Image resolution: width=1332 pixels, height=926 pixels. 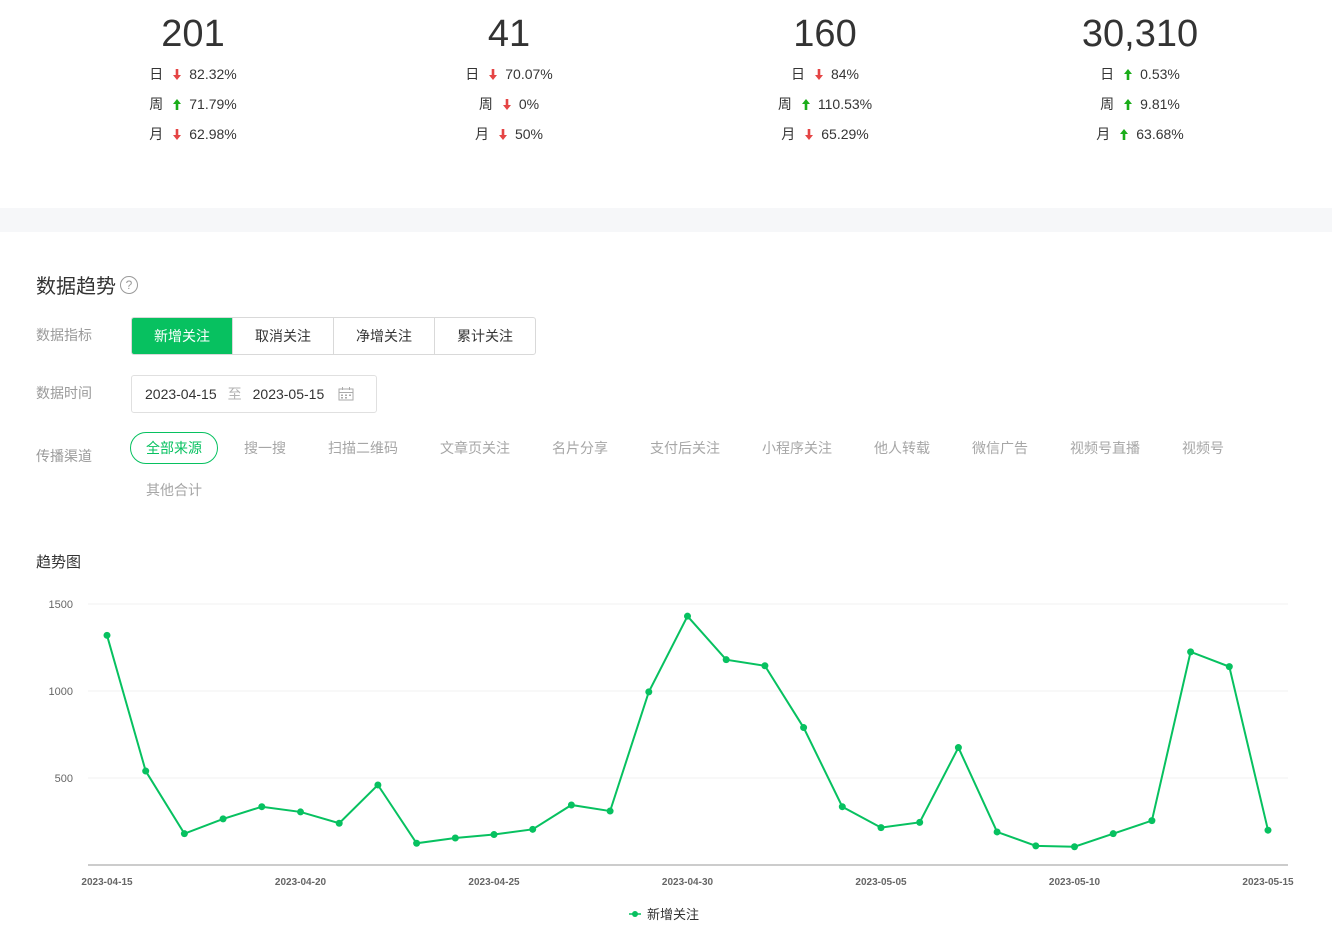 I want to click on channel-chip: 视频号, so click(x=1203, y=448).